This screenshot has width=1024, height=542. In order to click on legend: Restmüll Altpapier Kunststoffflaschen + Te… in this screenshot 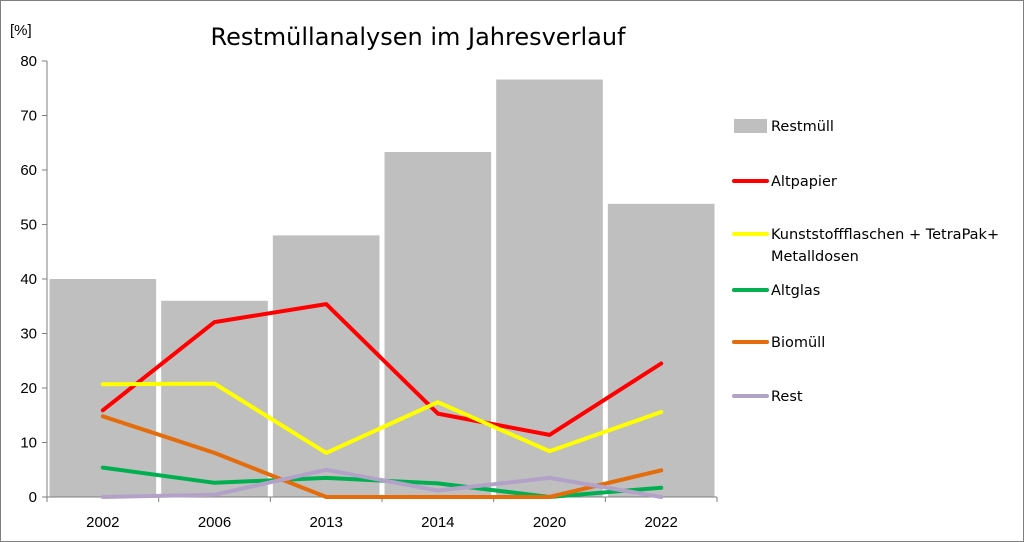, I will do `click(865, 262)`.